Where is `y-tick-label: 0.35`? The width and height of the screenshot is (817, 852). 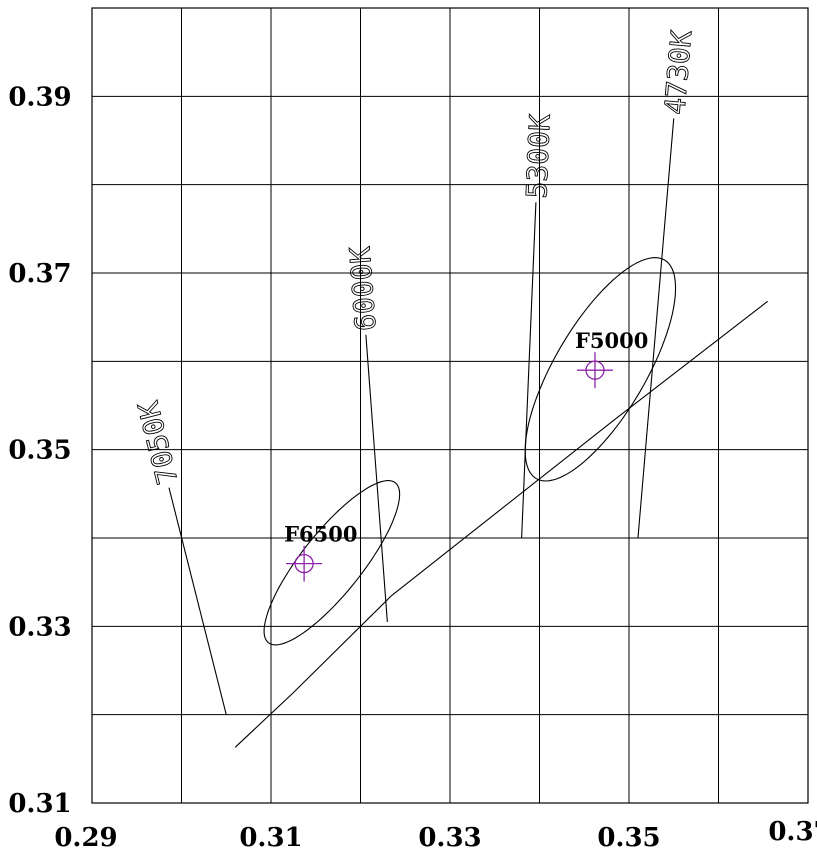 y-tick-label: 0.35 is located at coordinates (39, 451).